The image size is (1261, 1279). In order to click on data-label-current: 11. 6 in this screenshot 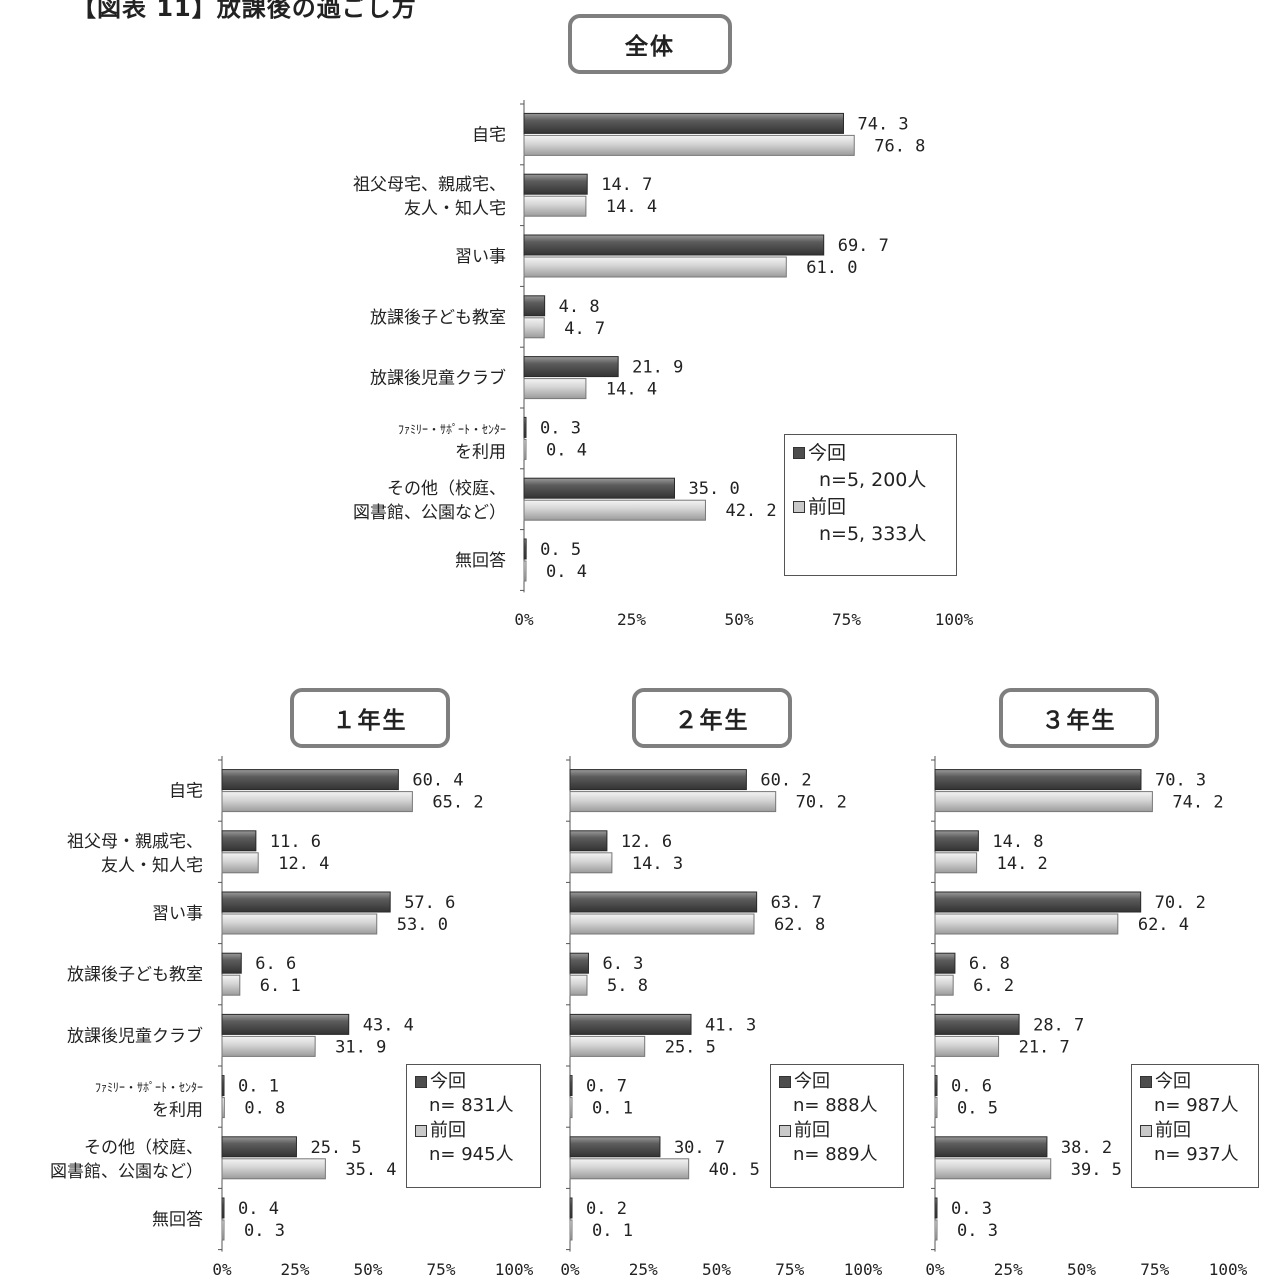, I will do `click(295, 842)`.